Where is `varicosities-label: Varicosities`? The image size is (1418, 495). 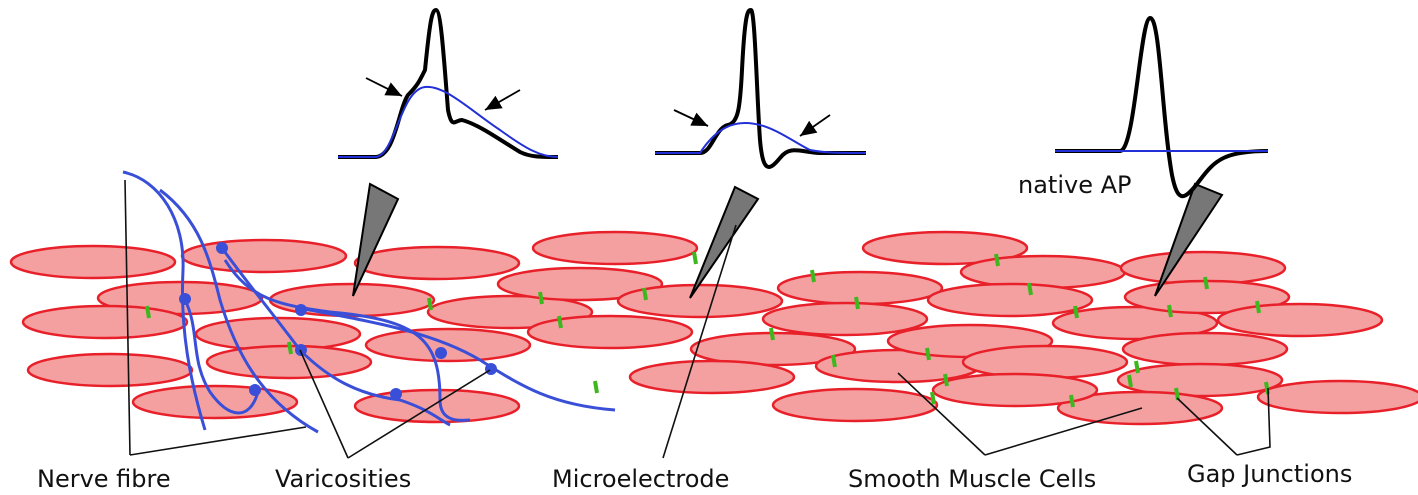
varicosities-label: Varicosities is located at coordinates (343, 479).